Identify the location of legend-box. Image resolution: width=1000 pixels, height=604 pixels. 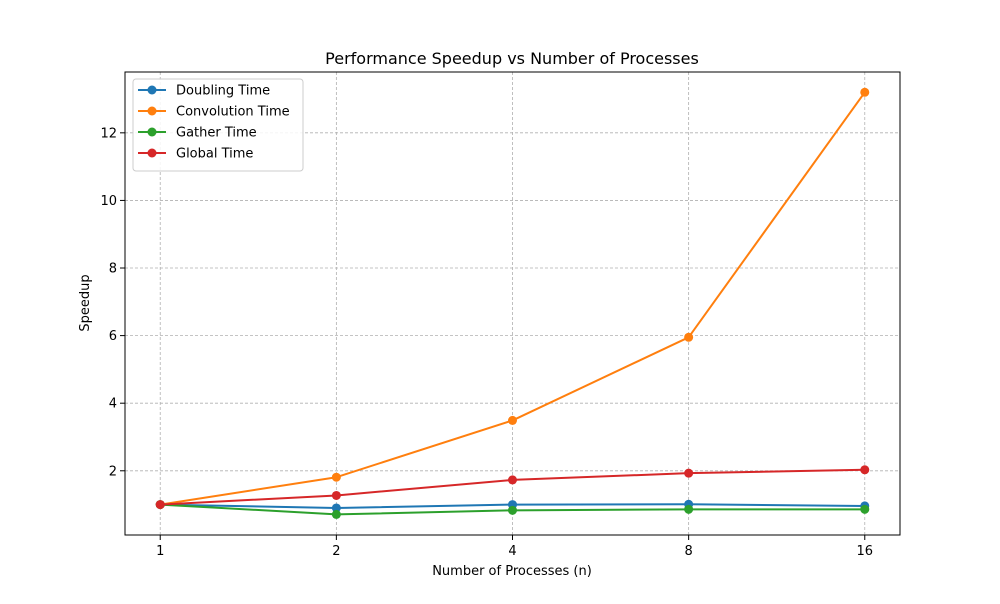
(218, 125).